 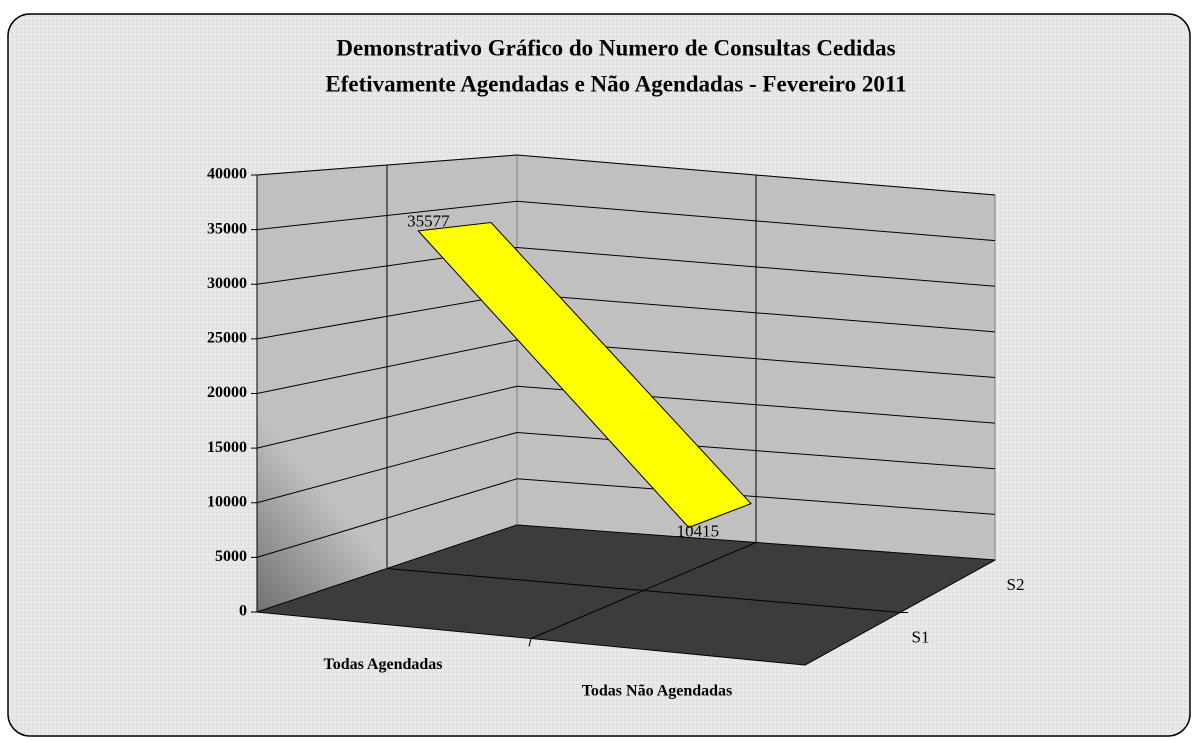 What do you see at coordinates (227, 174) in the screenshot?
I see `y-tick-label: 40000` at bounding box center [227, 174].